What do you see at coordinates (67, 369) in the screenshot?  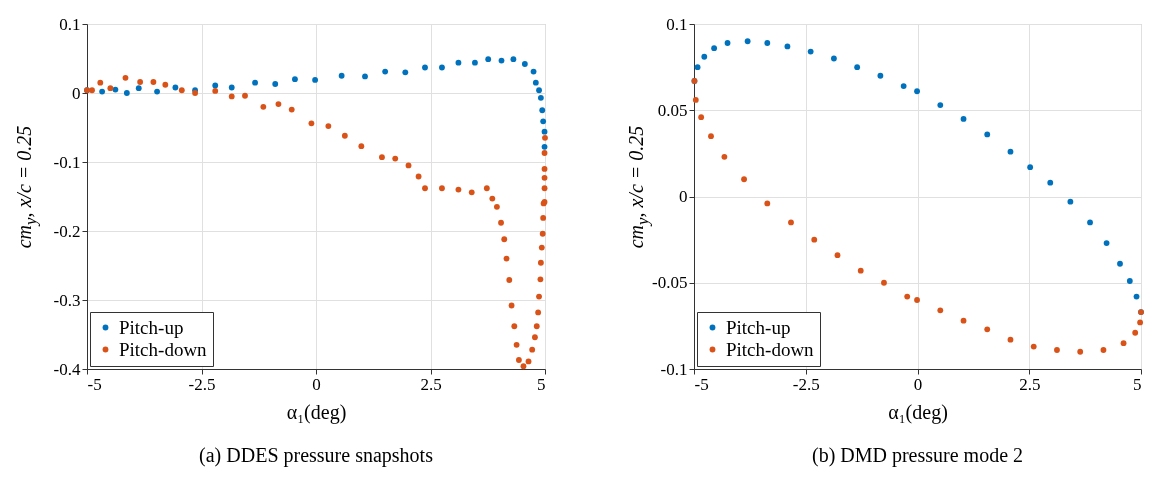 I see `y-tick-label: -0.4` at bounding box center [67, 369].